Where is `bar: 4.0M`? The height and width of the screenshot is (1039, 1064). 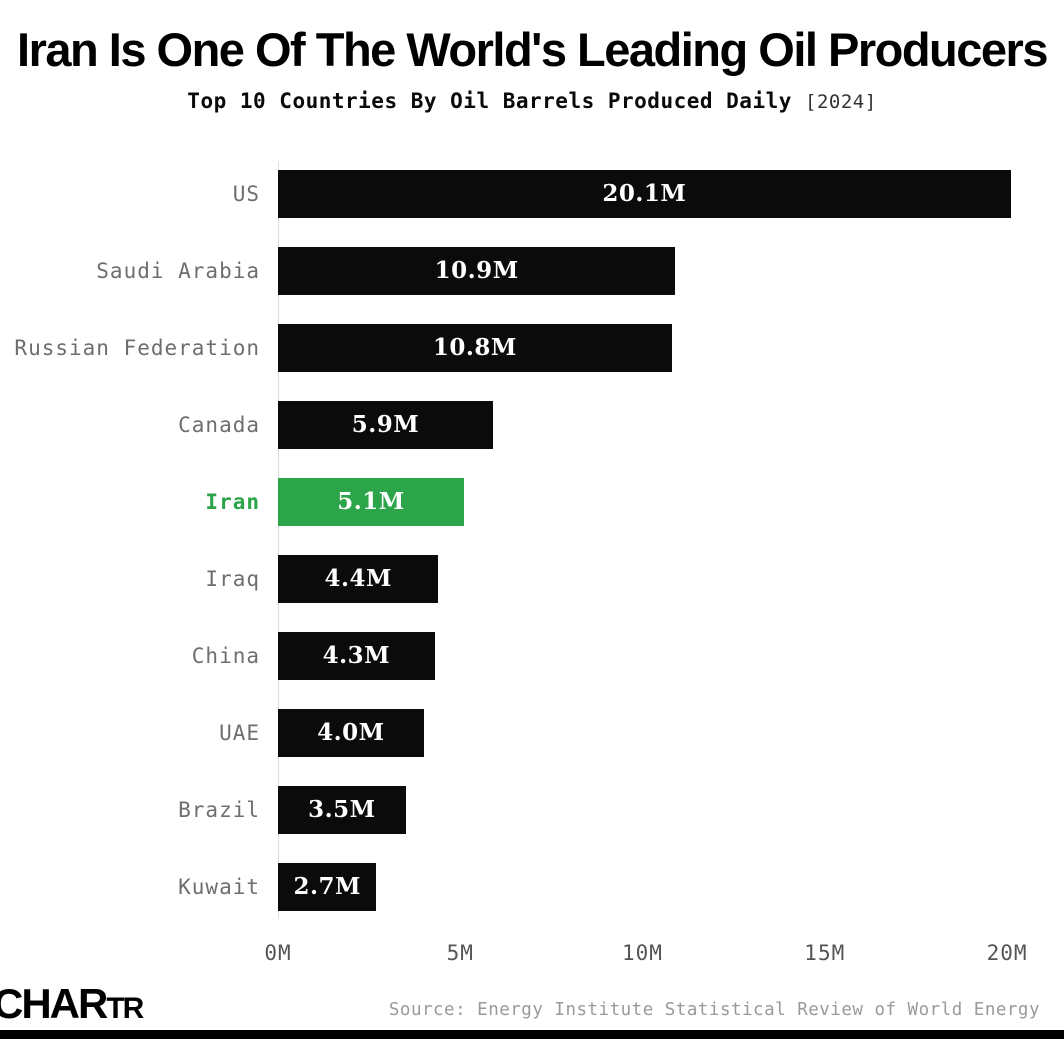 bar: 4.0M is located at coordinates (351, 732).